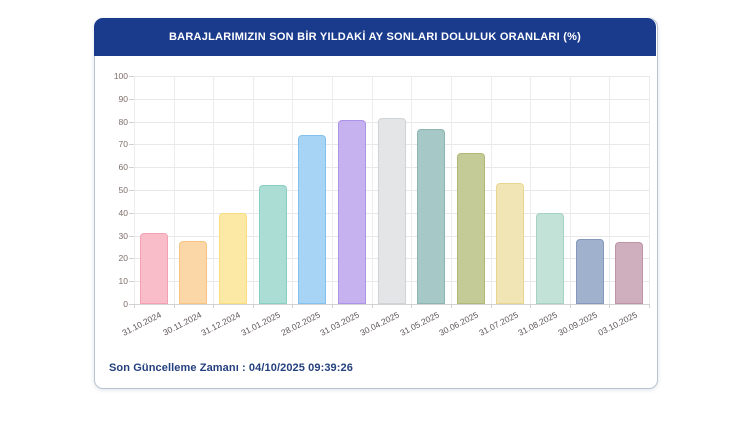  I want to click on y-tick-label: 20, so click(123, 258).